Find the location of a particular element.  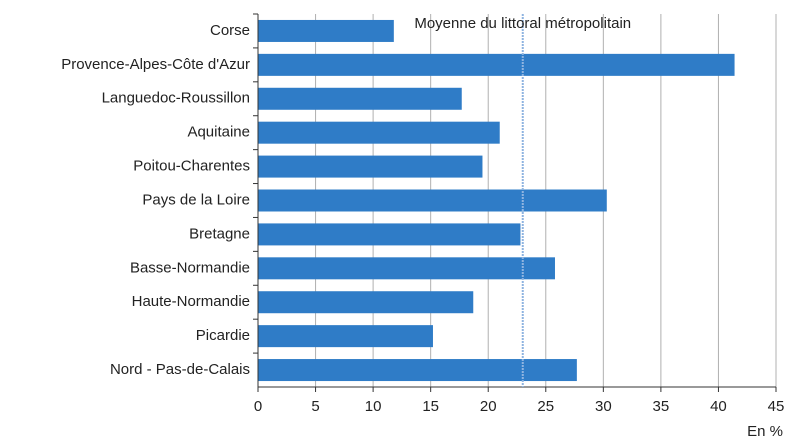

y-tick-label: Languedoc-Roussillon is located at coordinates (176, 98).